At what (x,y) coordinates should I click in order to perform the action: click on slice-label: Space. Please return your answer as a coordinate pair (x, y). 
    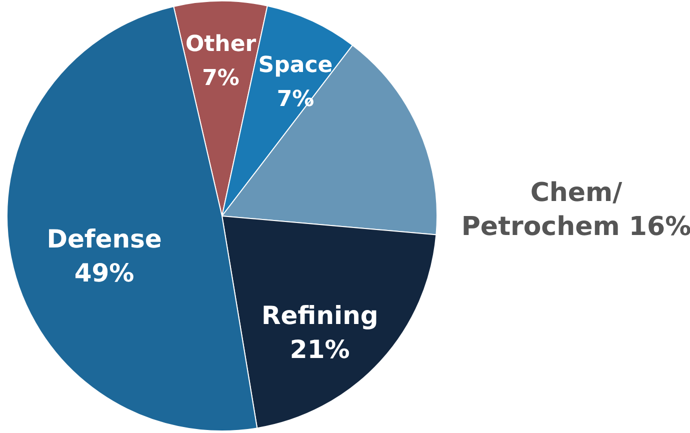
    Looking at the image, I should click on (295, 65).